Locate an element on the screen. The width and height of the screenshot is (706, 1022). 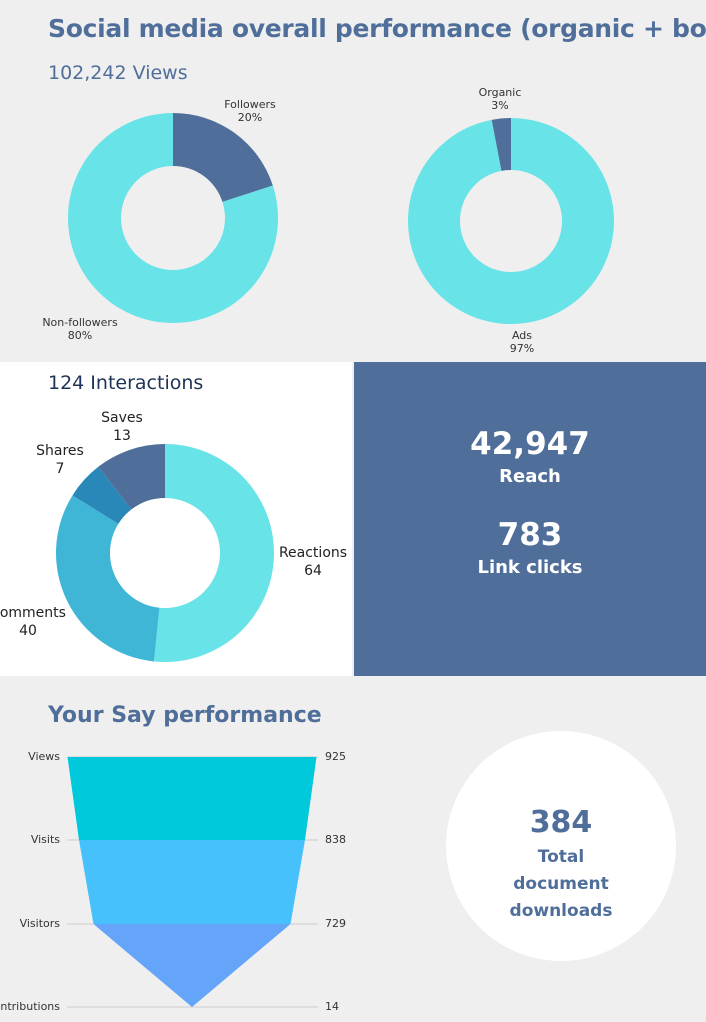
interactions-slice-reactions is located at coordinates (214, 553).